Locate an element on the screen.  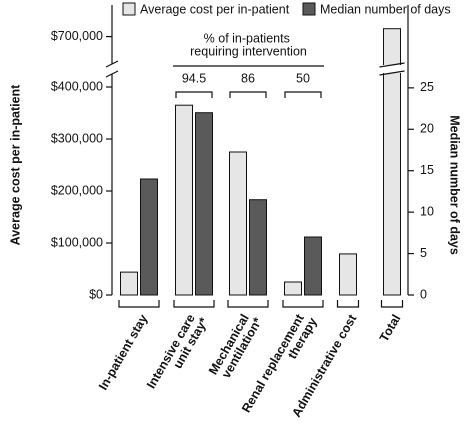
x-tick-label: Intensive care unit stay* is located at coordinates (177, 353).